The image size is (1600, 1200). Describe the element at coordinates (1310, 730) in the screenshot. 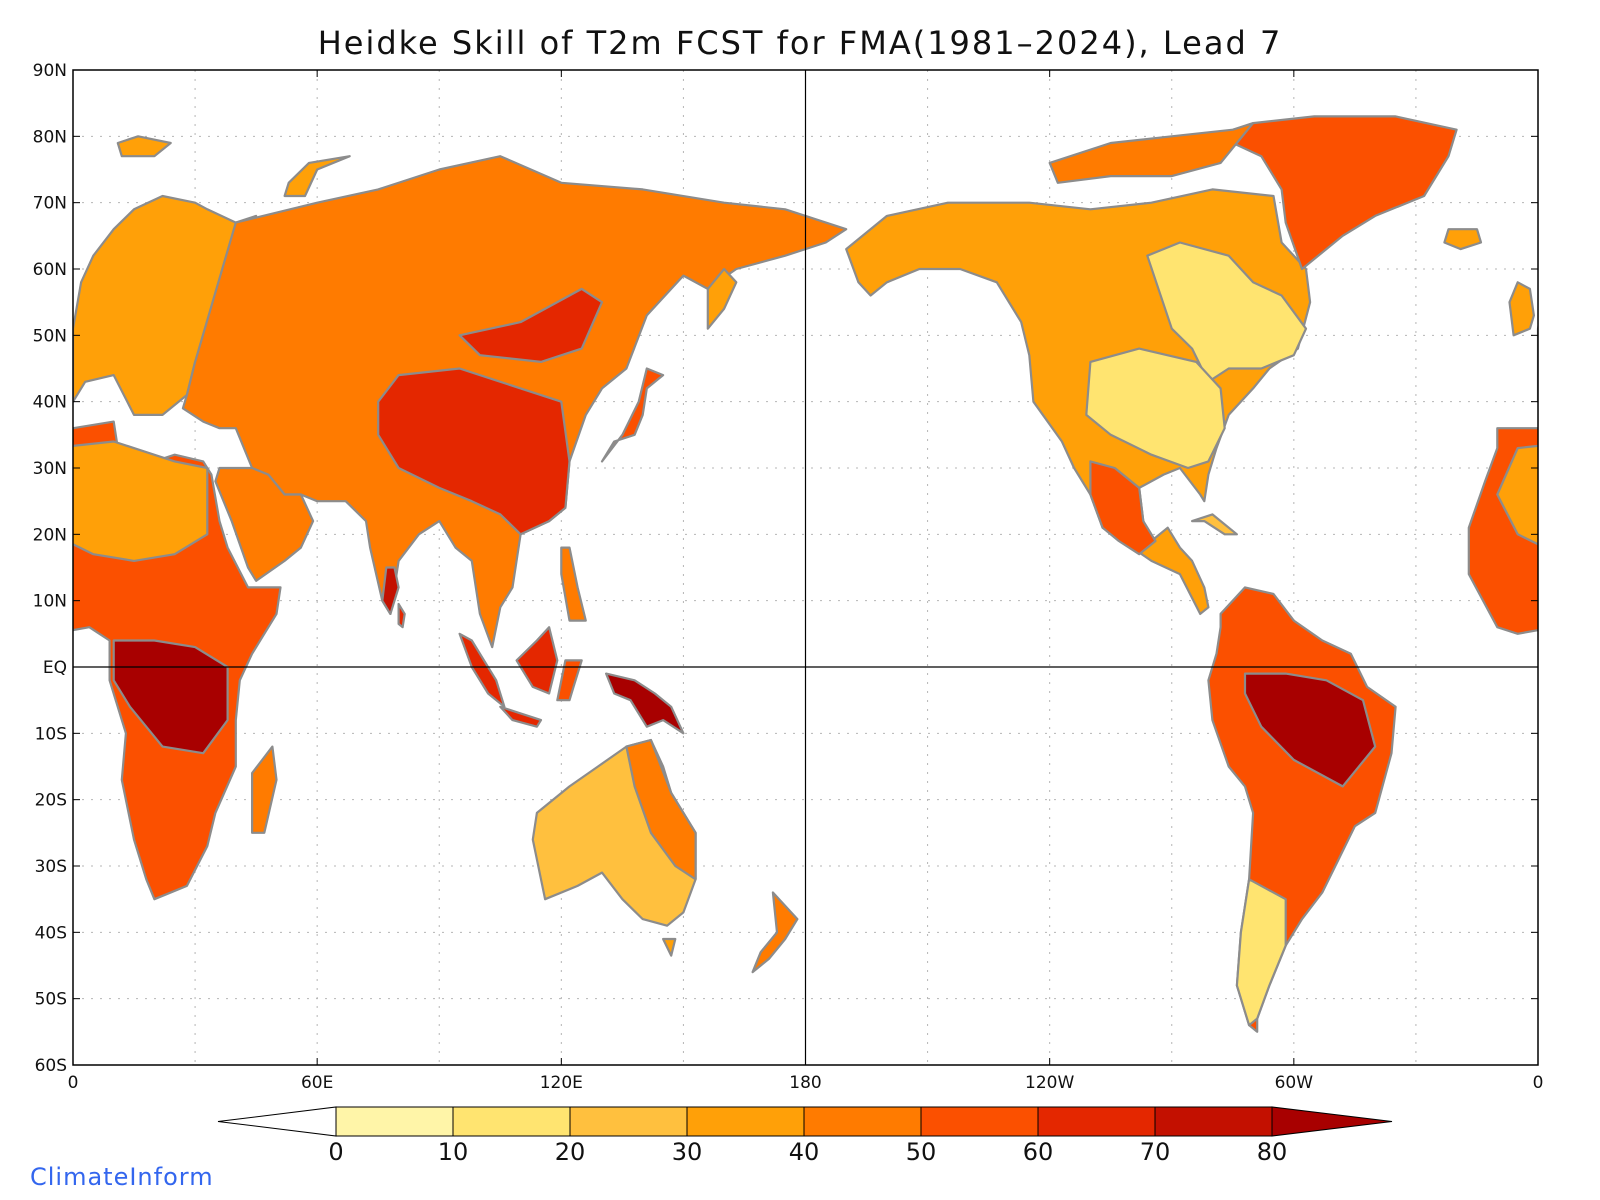

I see `region-amazon-core` at that location.